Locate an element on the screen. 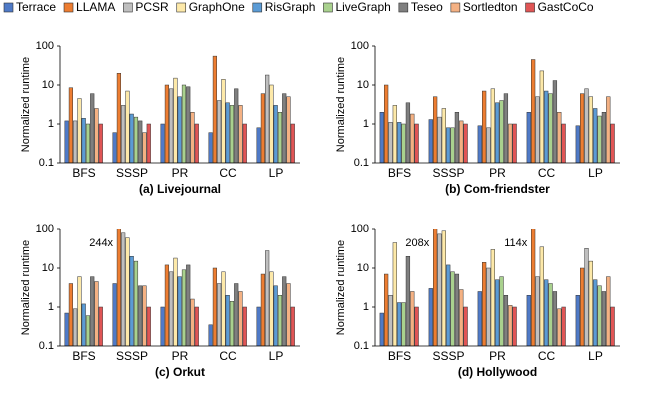  chart-title: (b) Com-friendster is located at coordinates (497, 189).